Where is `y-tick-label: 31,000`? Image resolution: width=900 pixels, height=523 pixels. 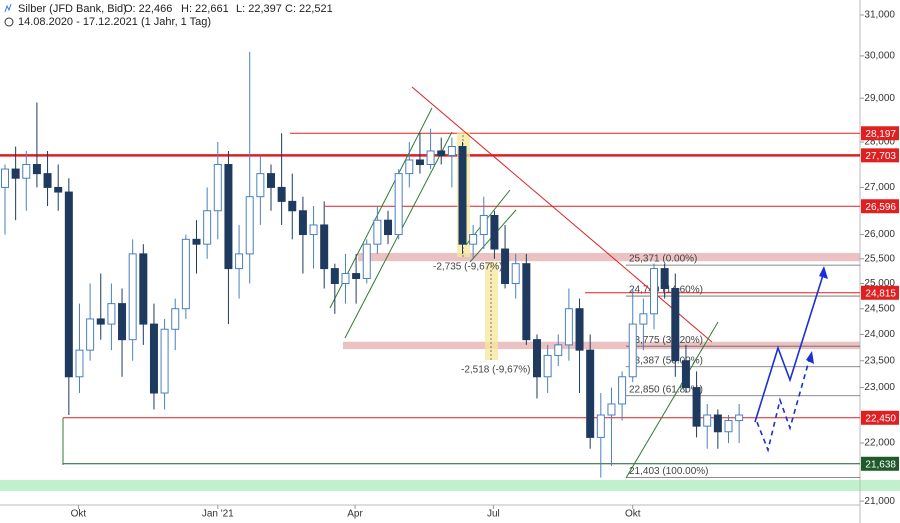 y-tick-label: 31,000 is located at coordinates (879, 15).